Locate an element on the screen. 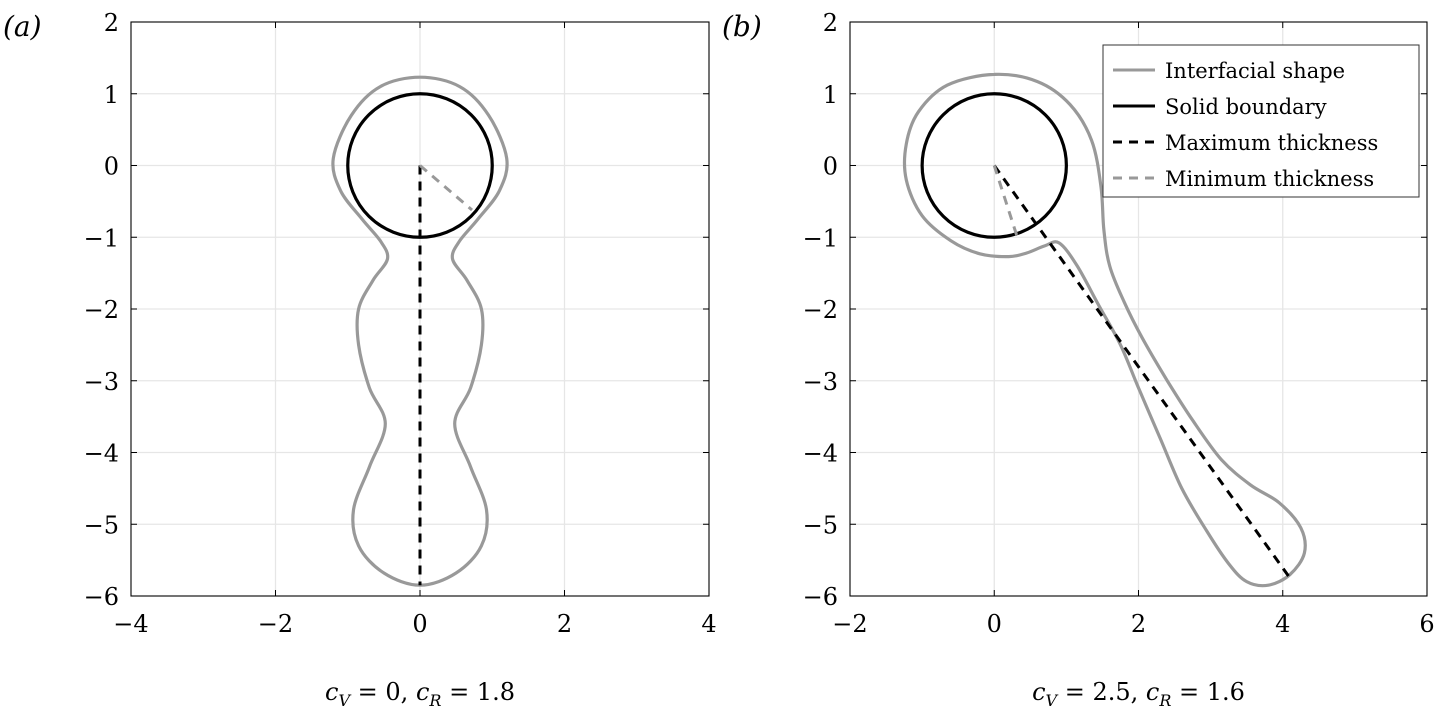  plot-area is located at coordinates (420, 331).